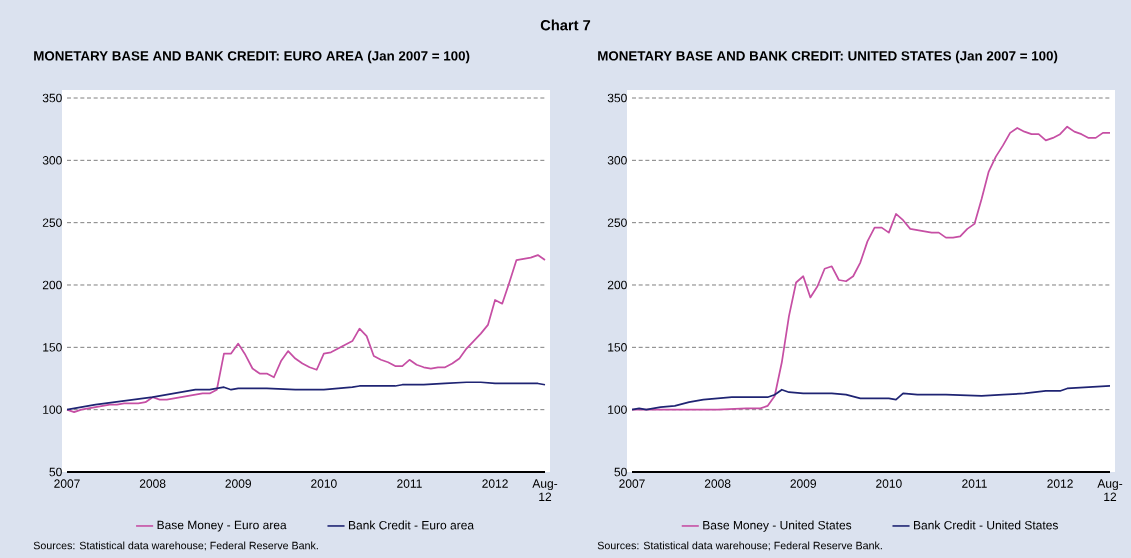 Image resolution: width=1131 pixels, height=558 pixels. Describe the element at coordinates (986, 525) in the screenshot. I see `legend-label: Bank Credit - United States` at that location.